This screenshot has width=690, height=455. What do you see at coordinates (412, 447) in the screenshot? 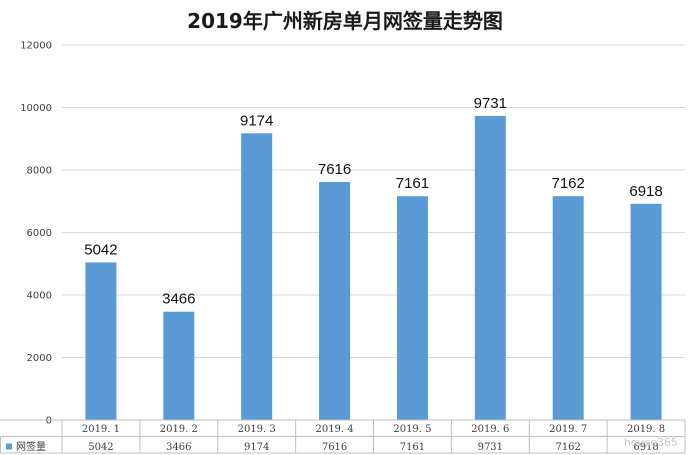
I see `table-value: 7161` at bounding box center [412, 447].